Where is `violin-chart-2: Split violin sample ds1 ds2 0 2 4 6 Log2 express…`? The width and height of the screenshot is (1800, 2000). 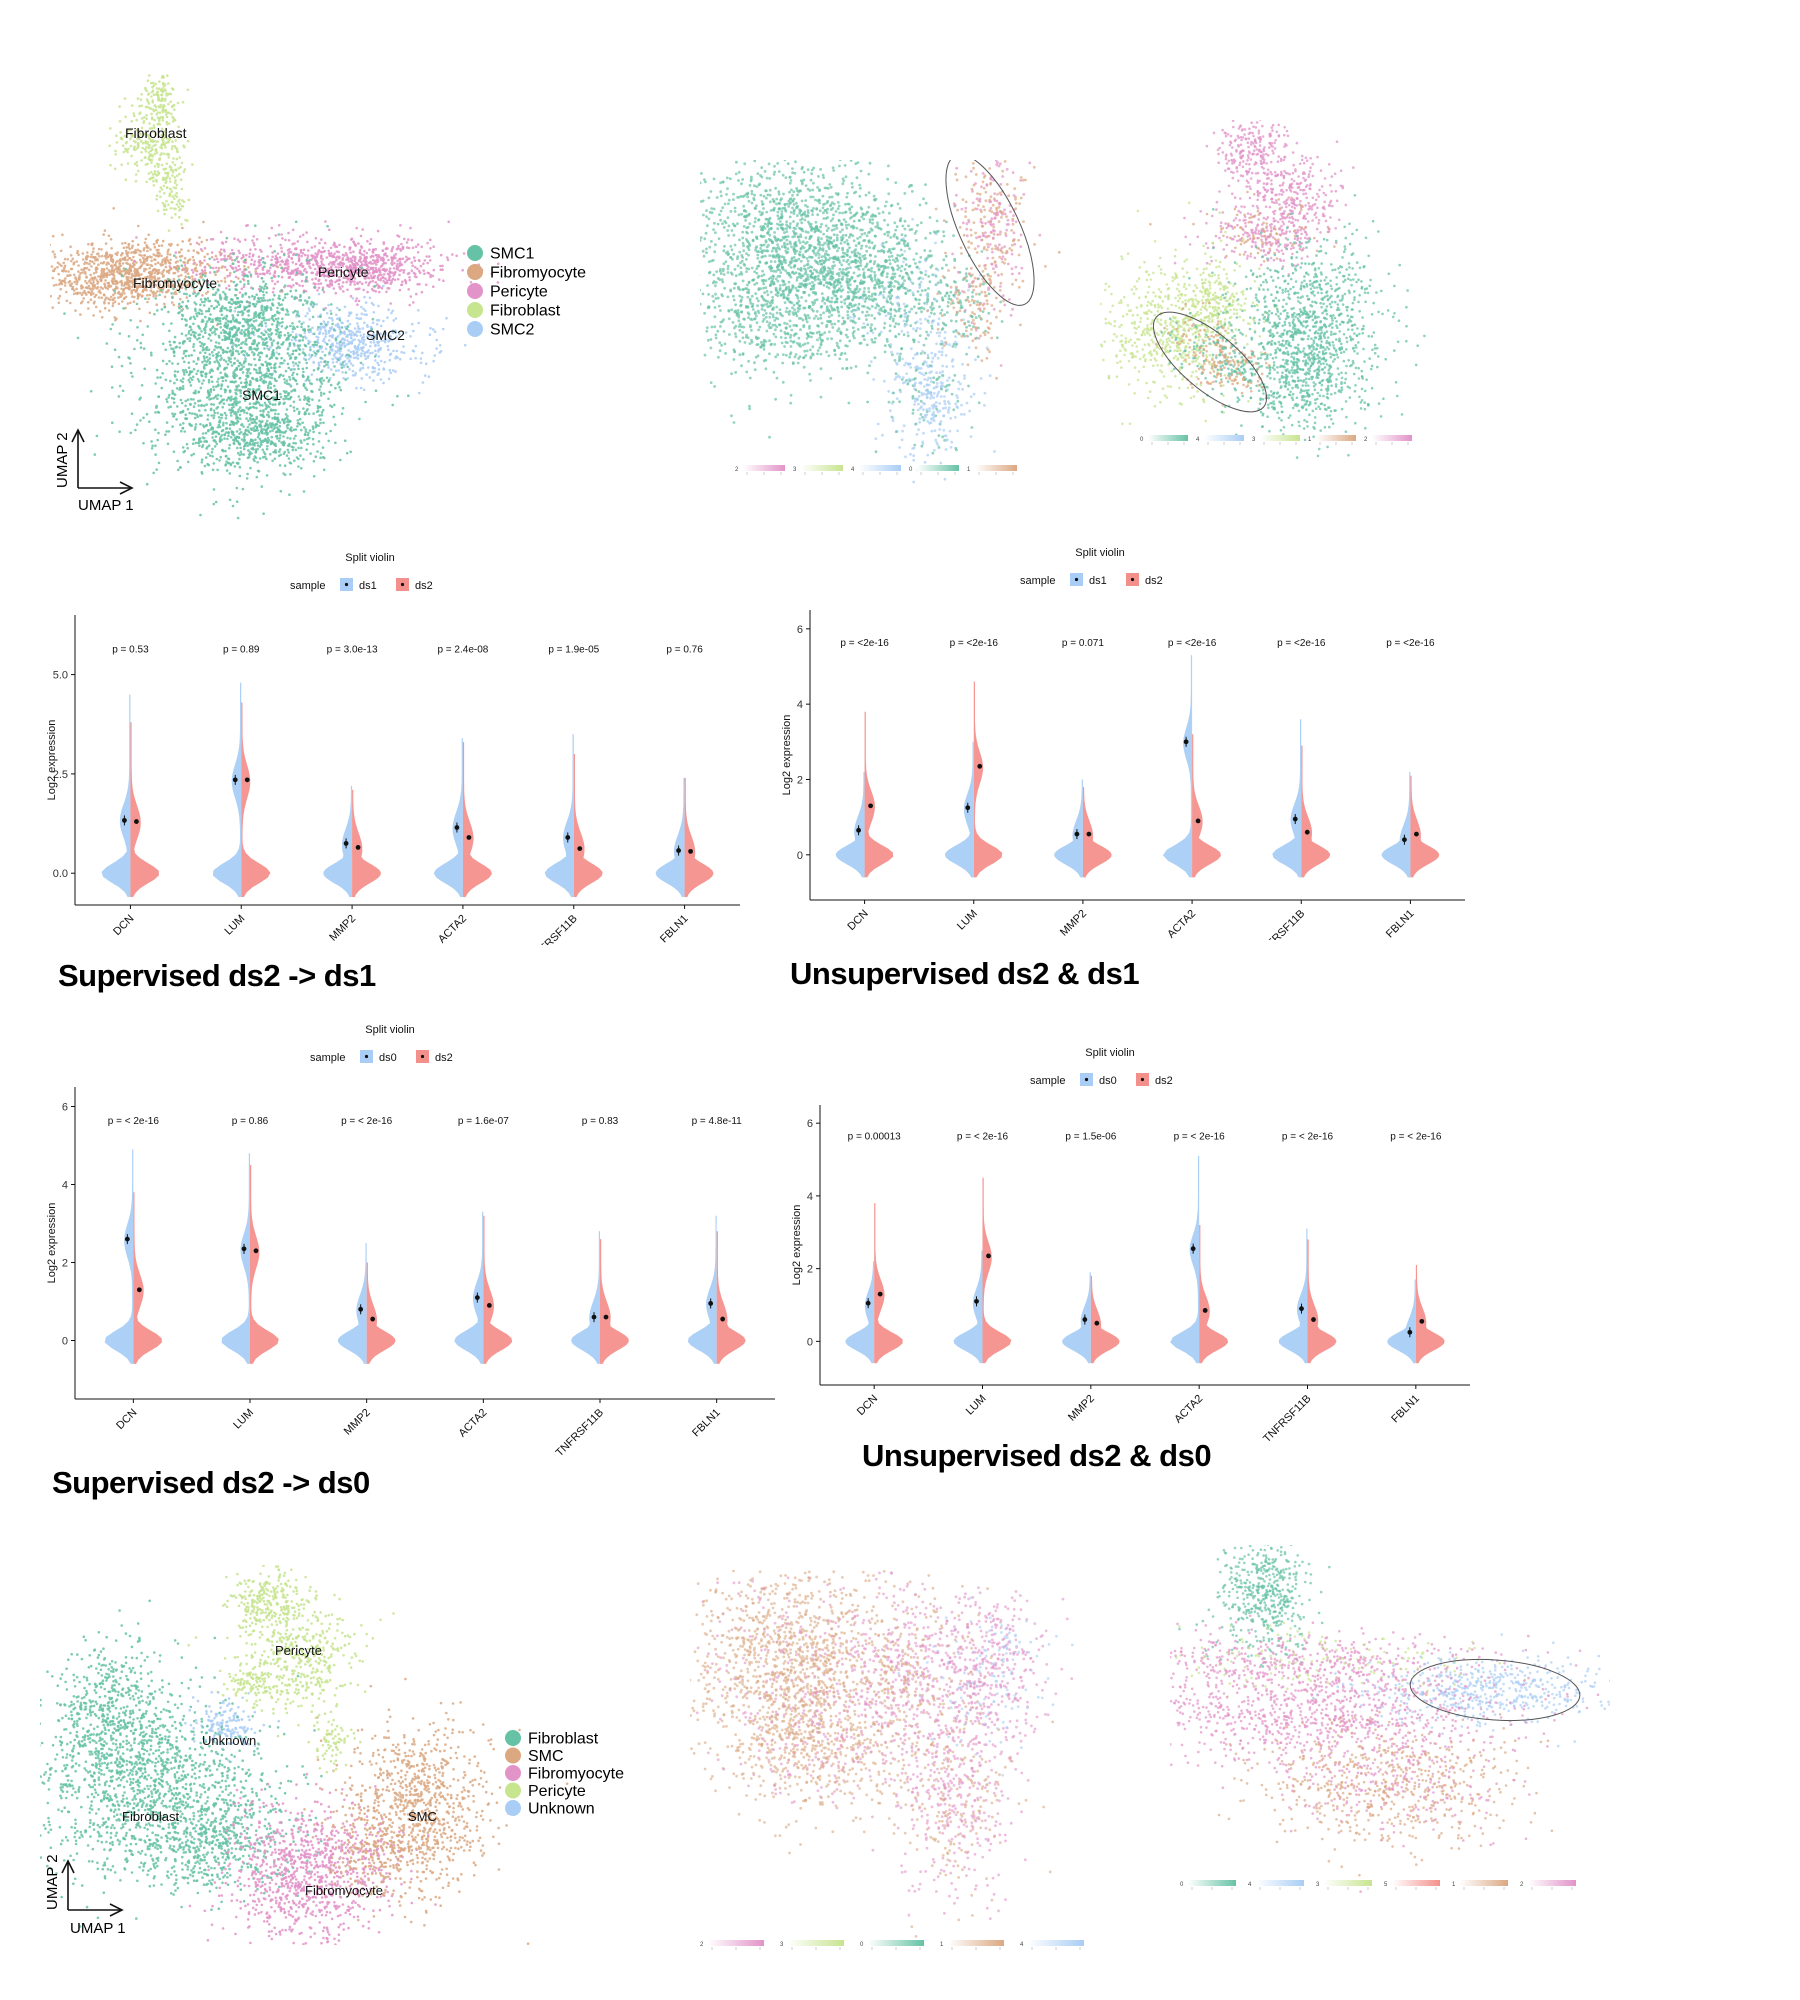 violin-chart-2: Split violin sample ds1 ds2 0 2 4 6 Log2 express… is located at coordinates (1123, 743).